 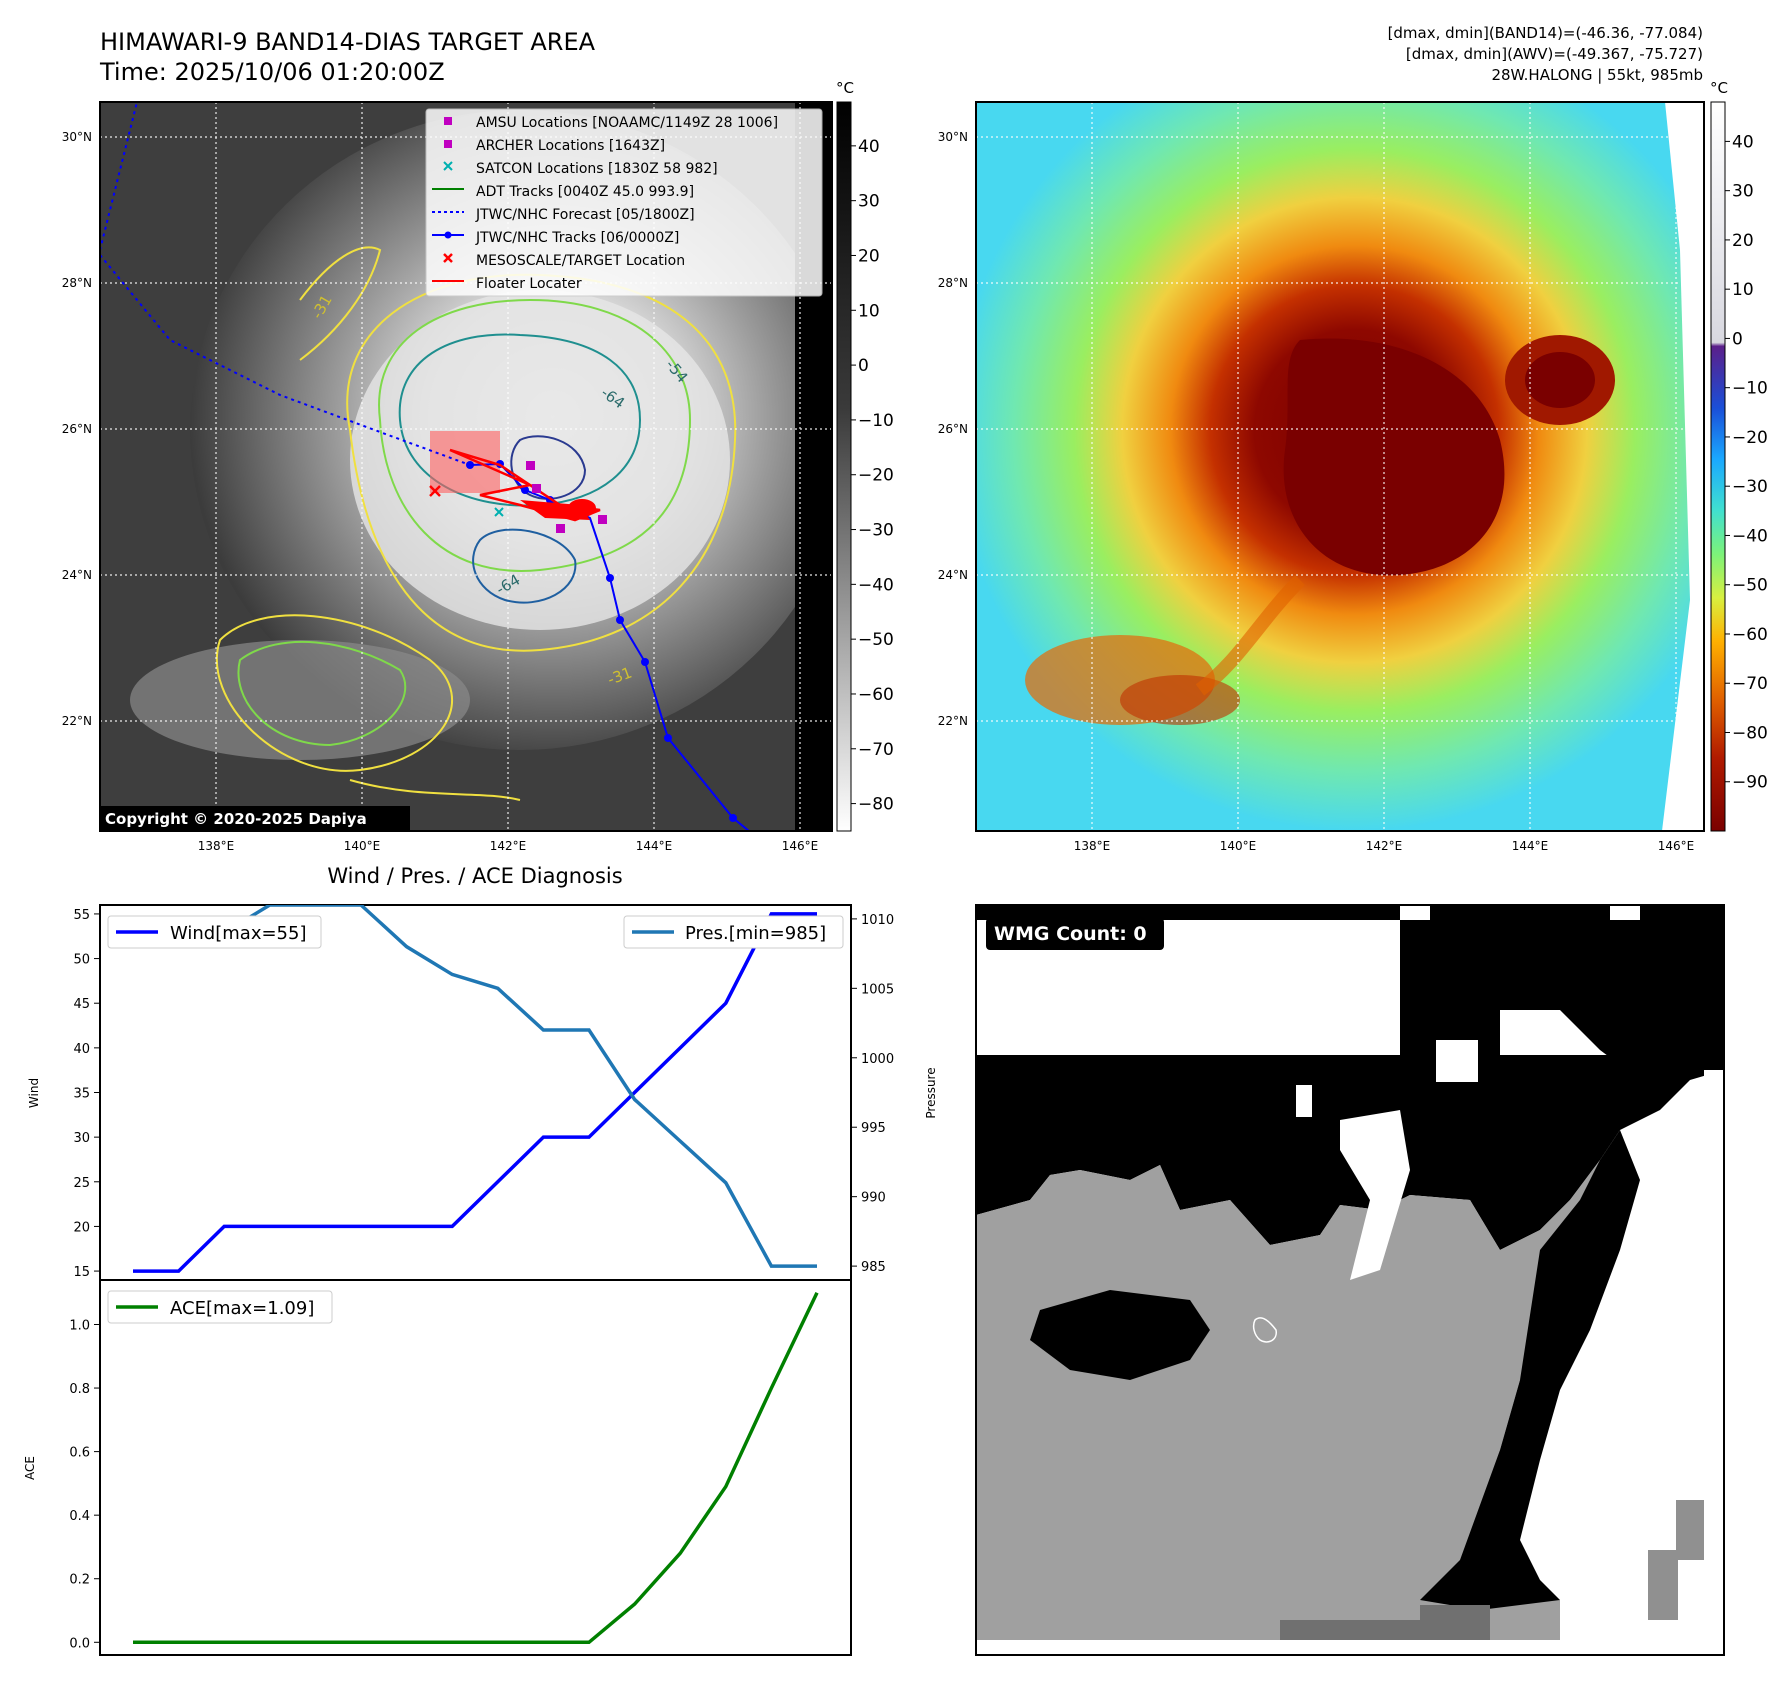 I want to click on pressure-legend-label: Pres.[min=985], so click(x=755, y=933).